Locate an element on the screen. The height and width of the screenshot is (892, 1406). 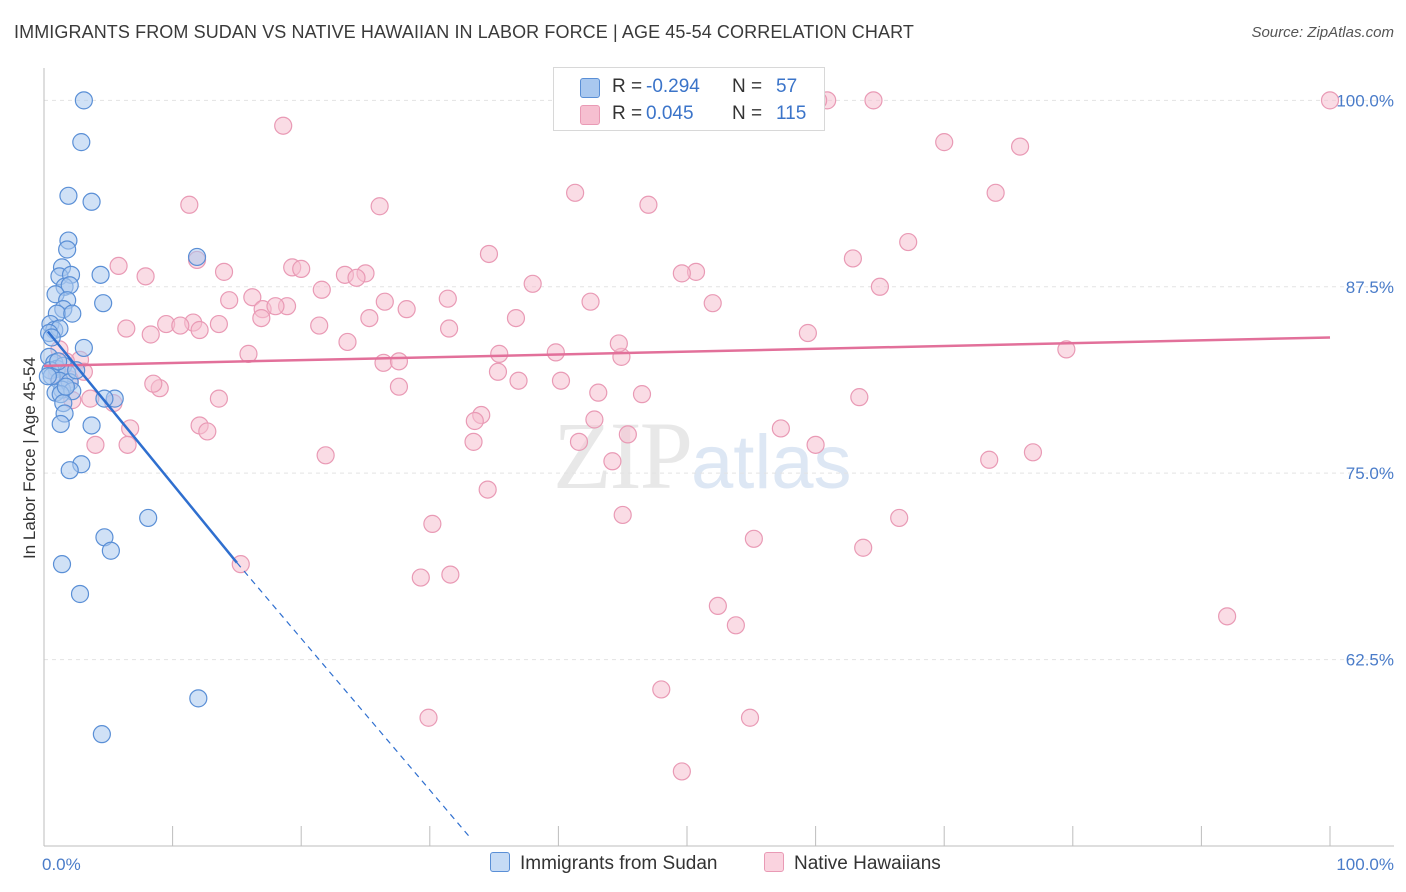
x-ticks is located at coordinates (751, 836).